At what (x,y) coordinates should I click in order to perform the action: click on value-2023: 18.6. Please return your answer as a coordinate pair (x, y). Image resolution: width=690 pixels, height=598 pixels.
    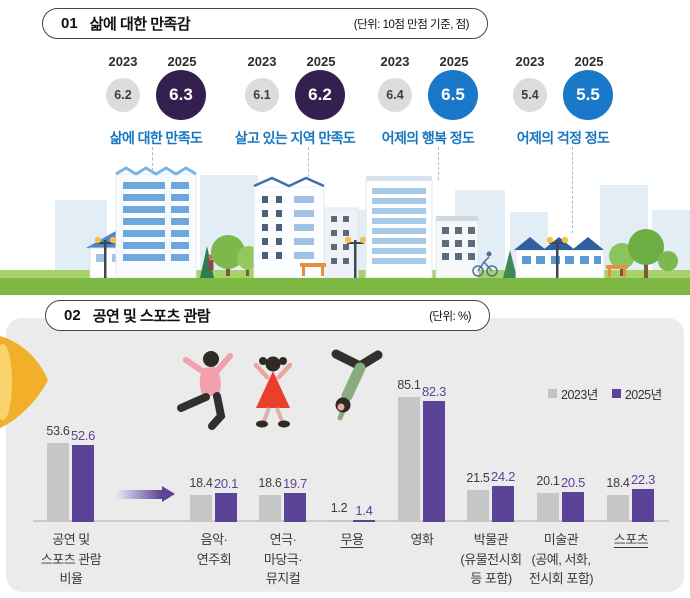
    Looking at the image, I should click on (270, 482).